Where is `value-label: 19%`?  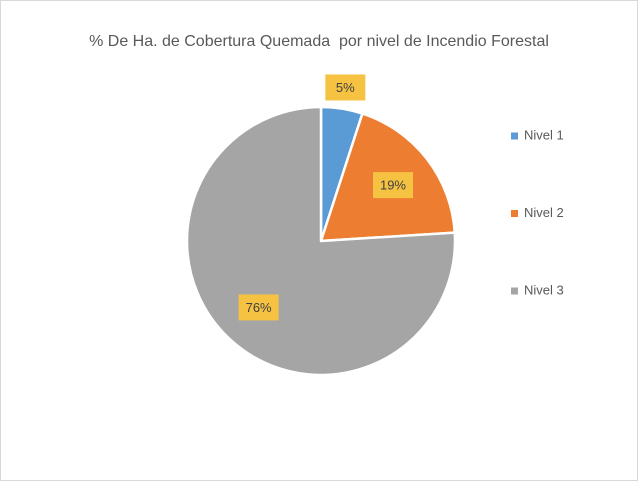 value-label: 19% is located at coordinates (393, 185).